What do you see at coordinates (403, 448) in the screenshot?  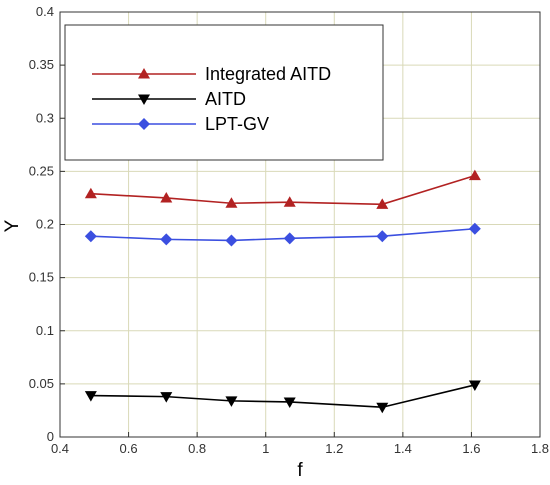 I see `x-tick-label: 1.4` at bounding box center [403, 448].